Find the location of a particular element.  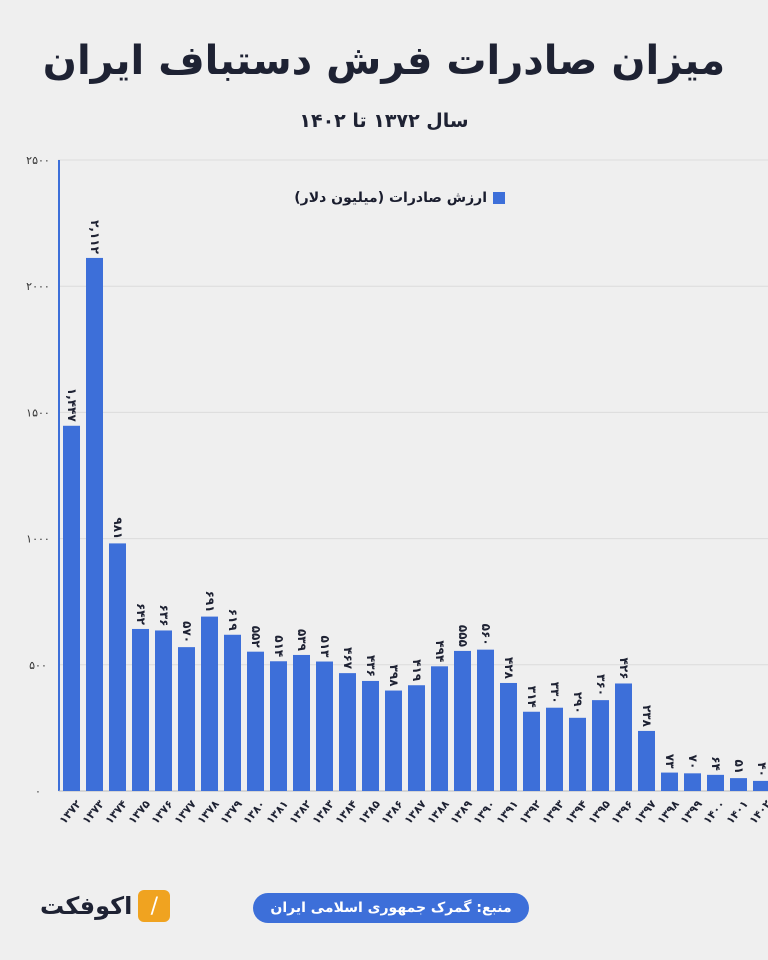

data-label: ۶۴۲ is located at coordinates (141, 614).